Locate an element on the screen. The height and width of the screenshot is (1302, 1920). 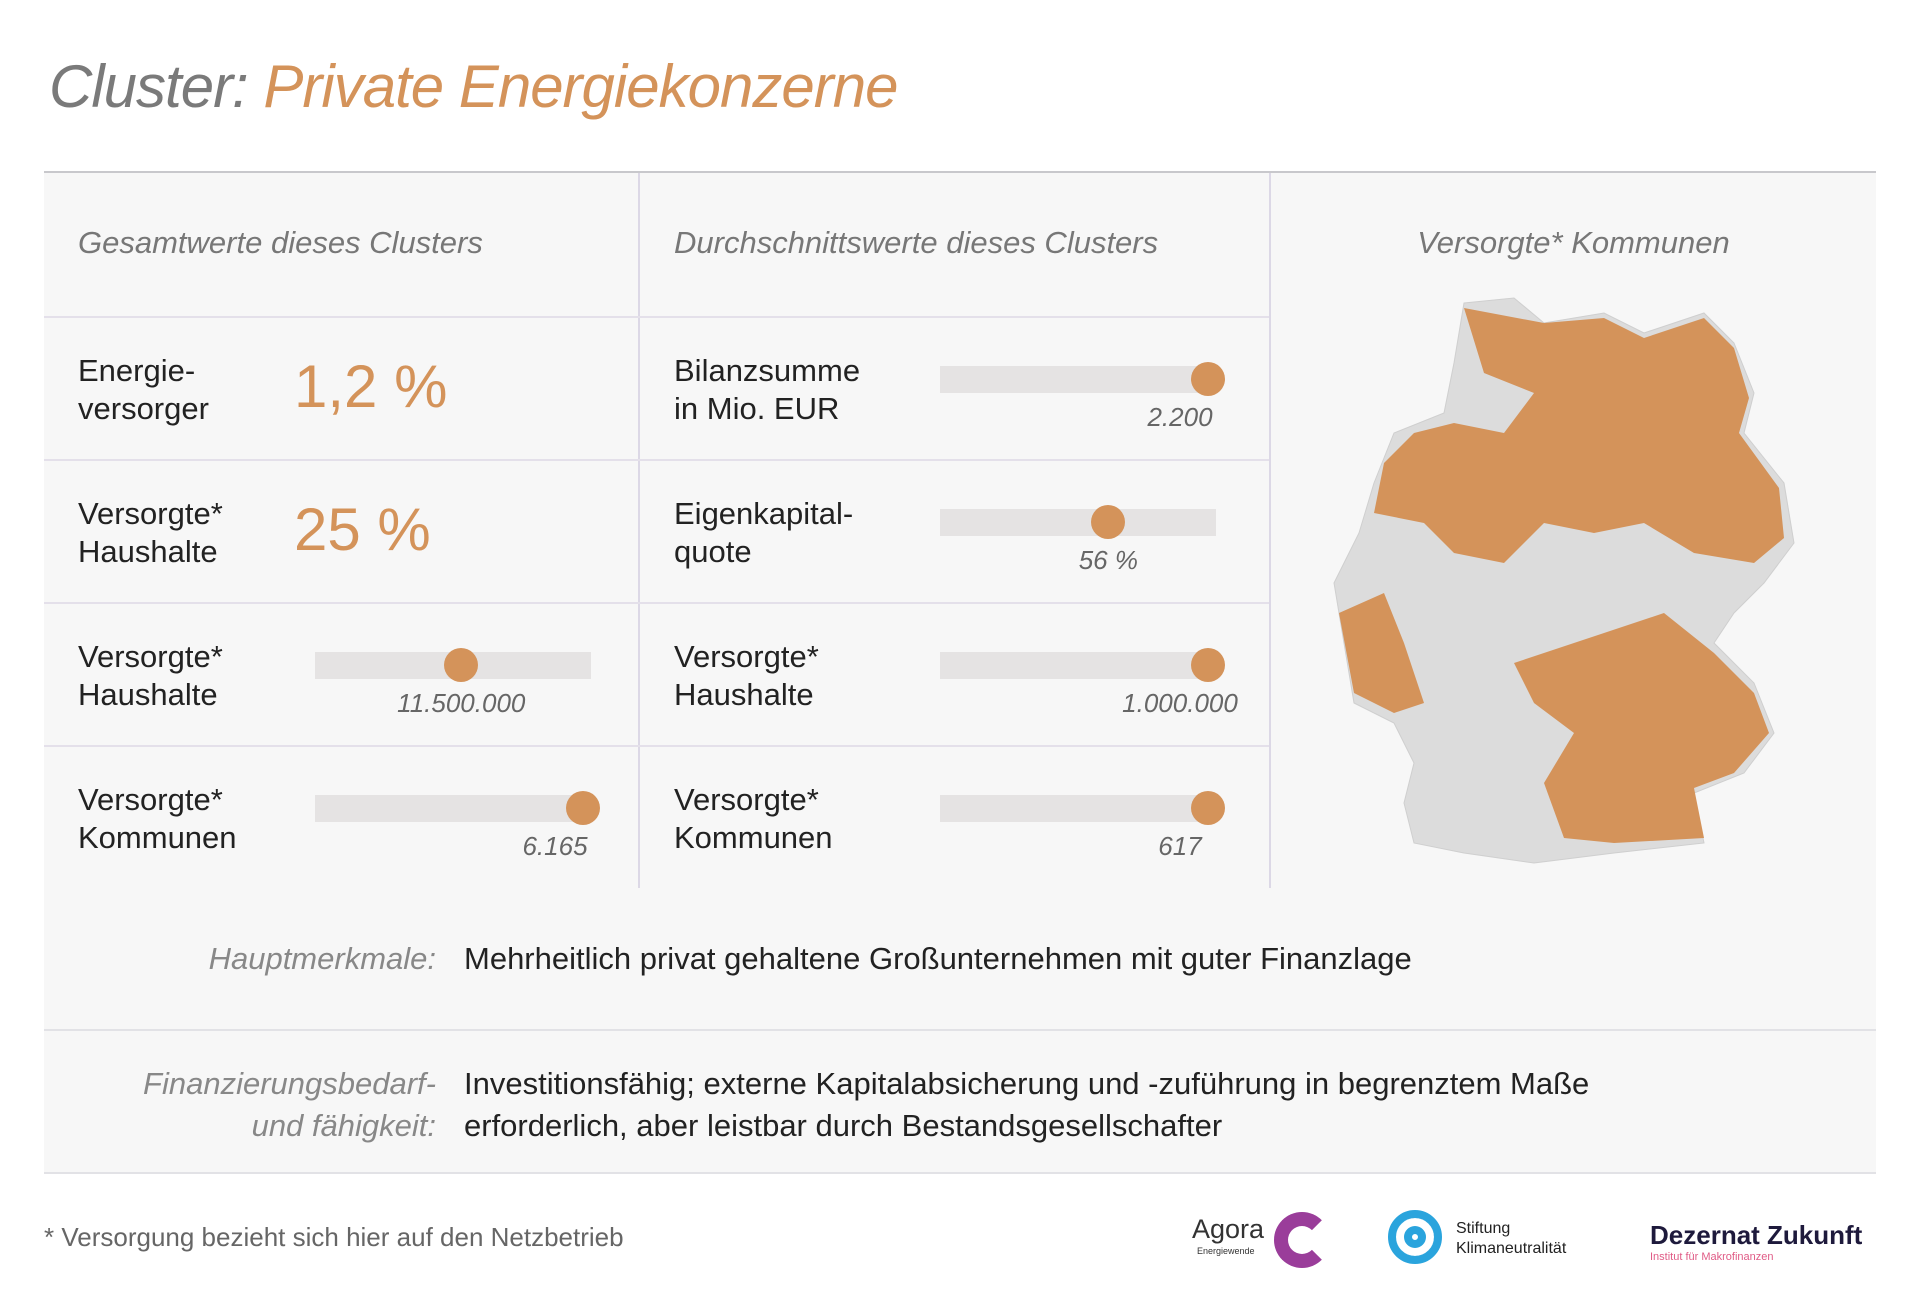
total-metric: Versorgte* Kommunen 6.165 is located at coordinates (341, 816).